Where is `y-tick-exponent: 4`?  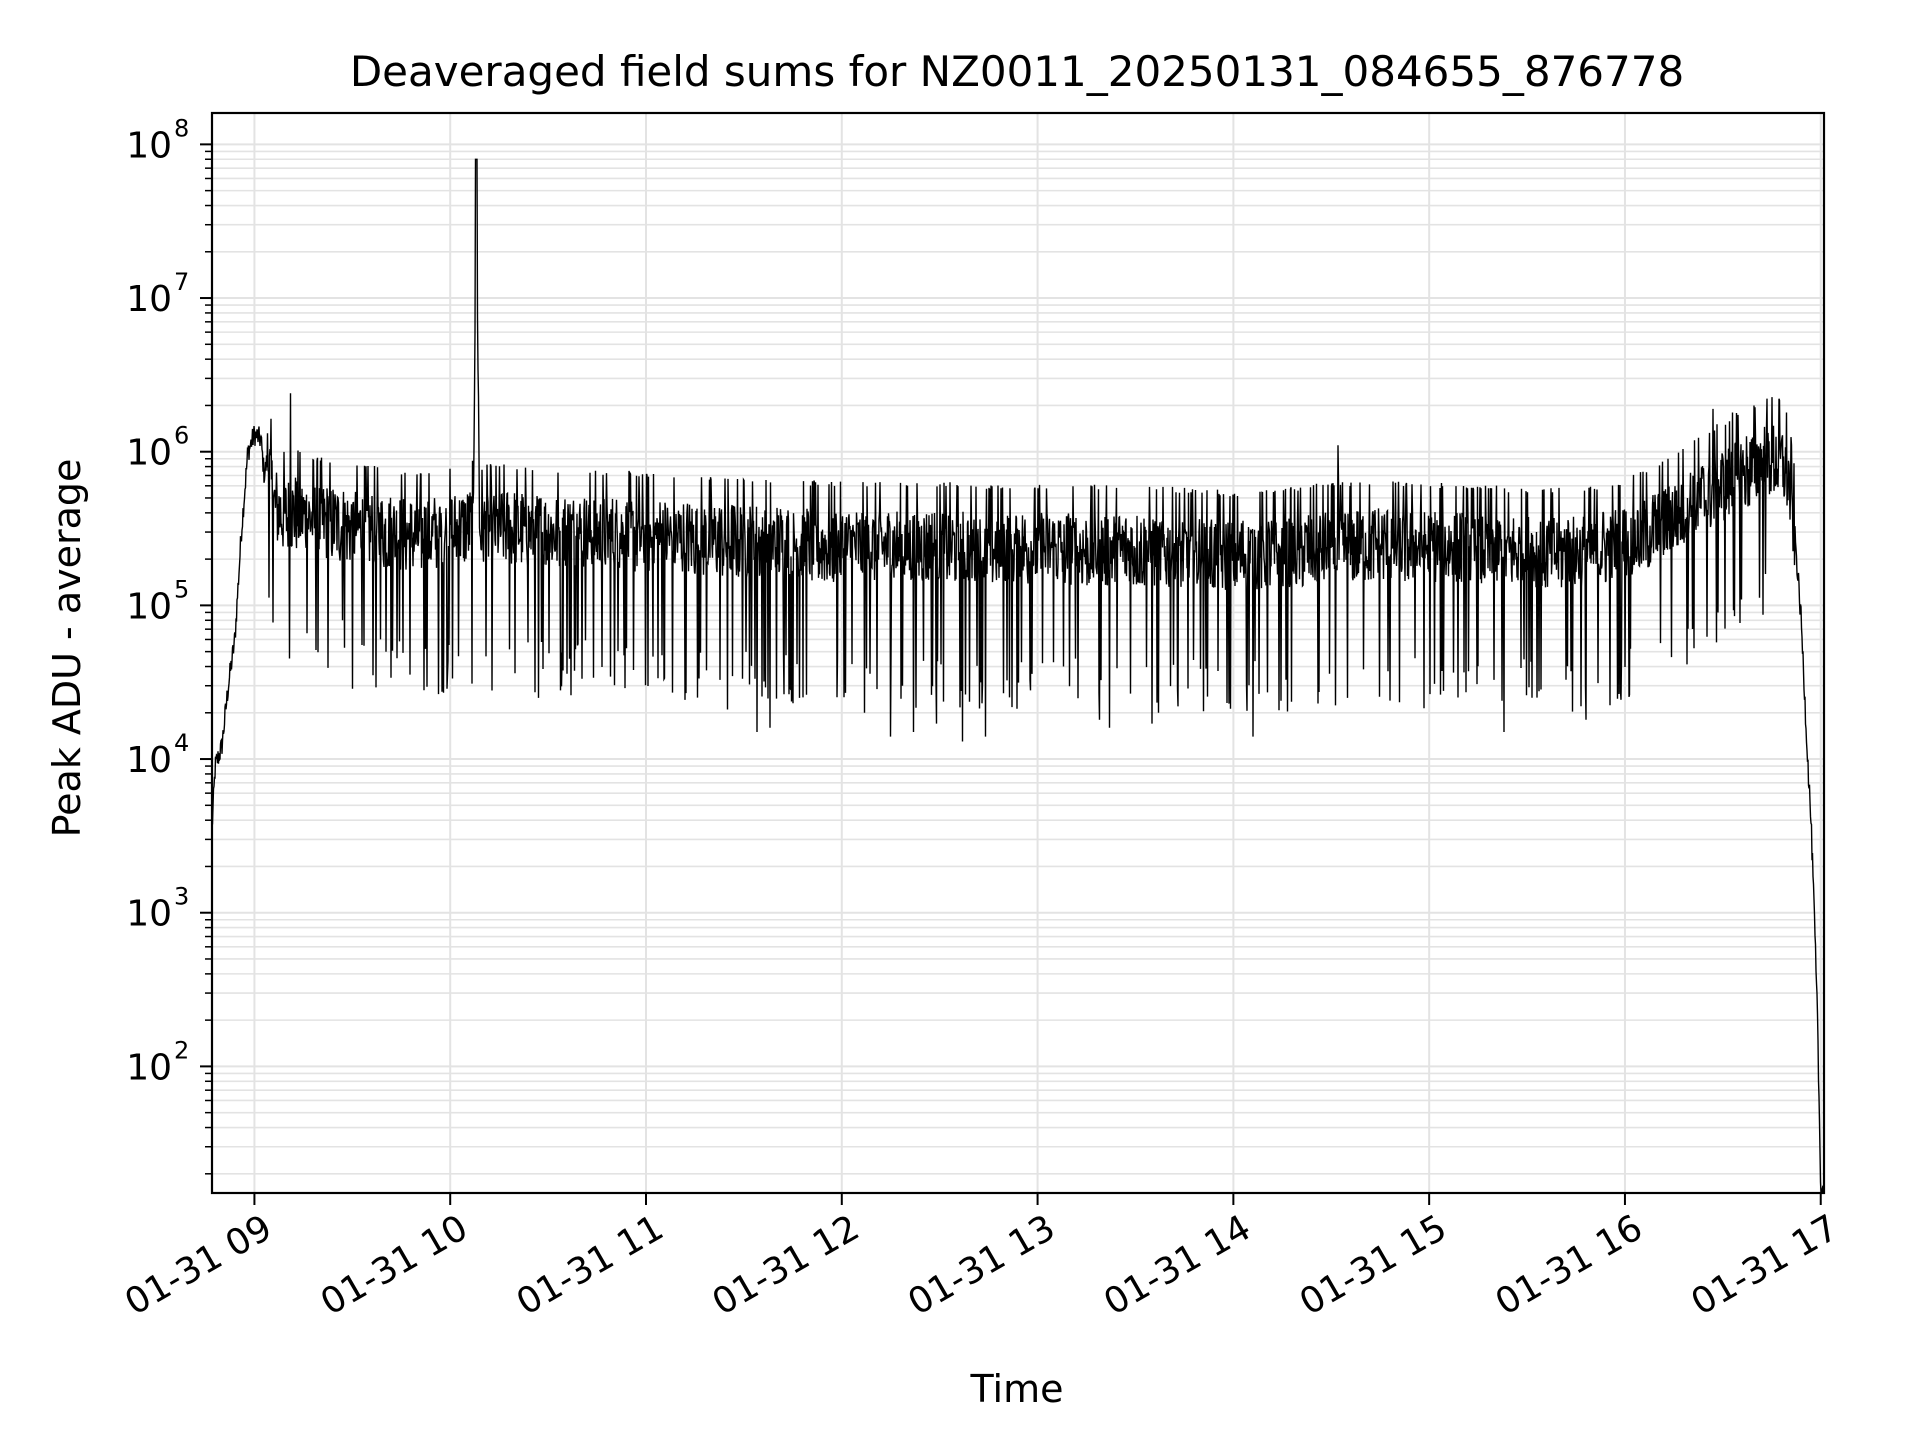 y-tick-exponent: 4 is located at coordinates (181, 743).